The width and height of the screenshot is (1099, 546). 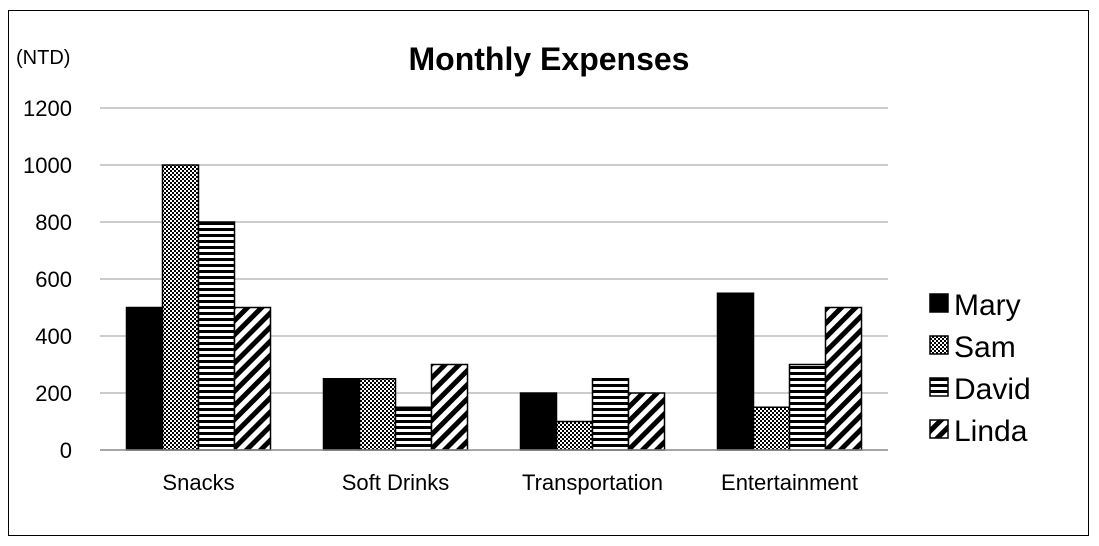 What do you see at coordinates (53, 279) in the screenshot?
I see `y-tick-label: 600` at bounding box center [53, 279].